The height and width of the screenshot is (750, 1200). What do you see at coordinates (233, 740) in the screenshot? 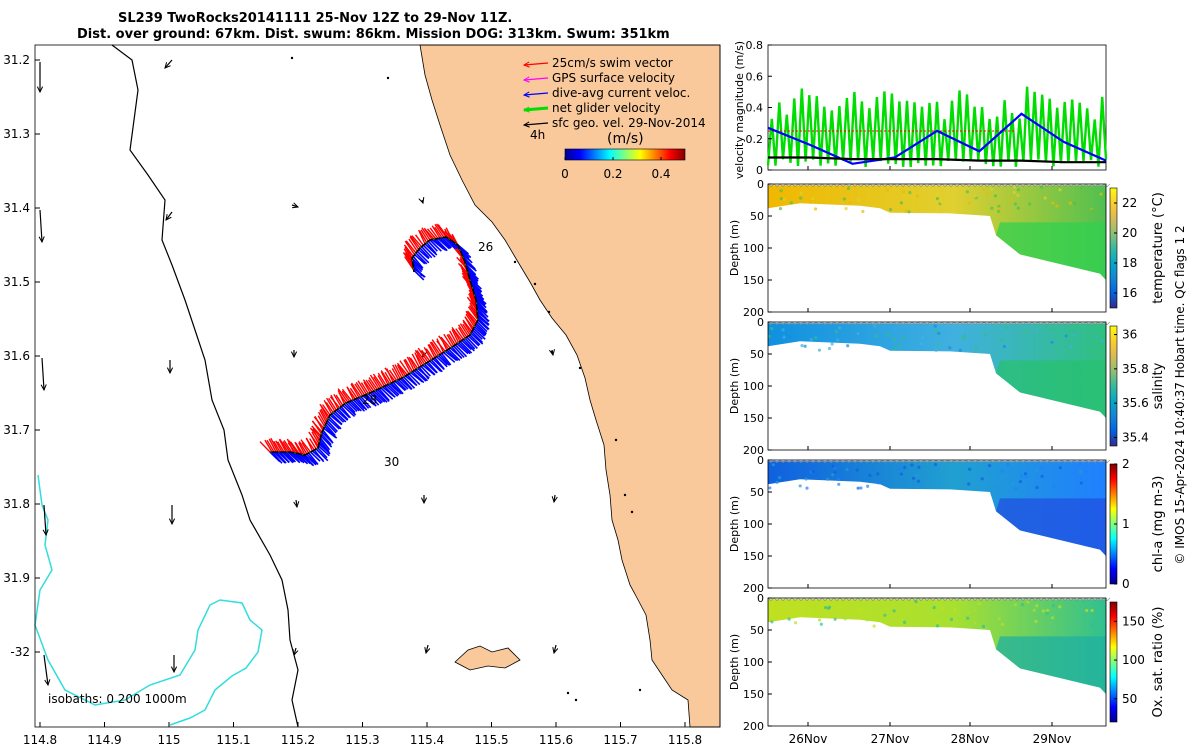
I see `map-x-tick-label: 115.1` at bounding box center [233, 740].